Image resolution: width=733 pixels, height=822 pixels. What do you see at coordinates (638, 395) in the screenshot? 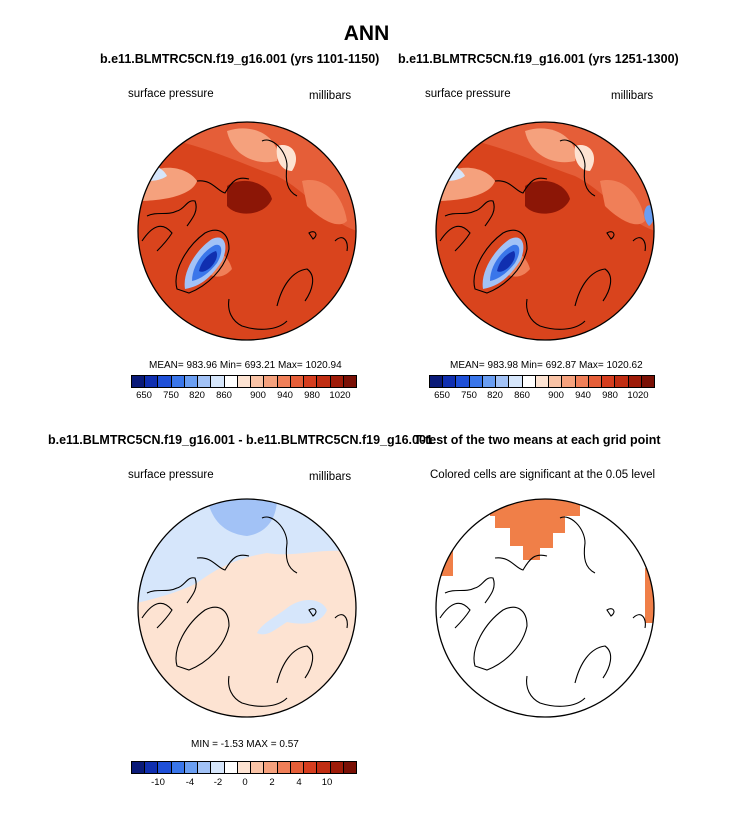
I see `colorbar-tick-label: 1020` at bounding box center [638, 395].